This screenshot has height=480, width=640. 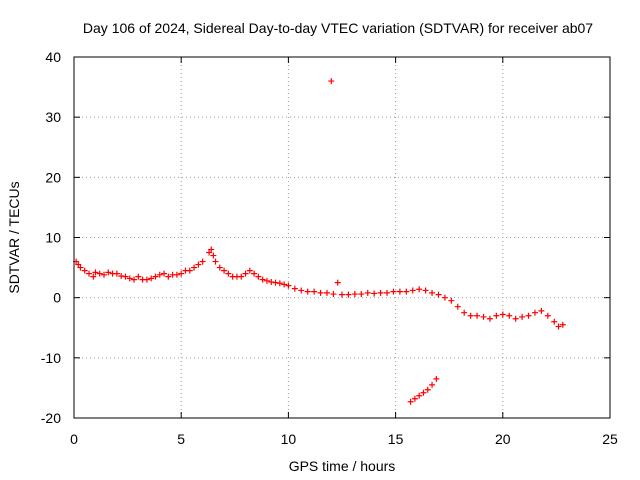 I want to click on y-tick-label: 40, so click(x=53, y=57).